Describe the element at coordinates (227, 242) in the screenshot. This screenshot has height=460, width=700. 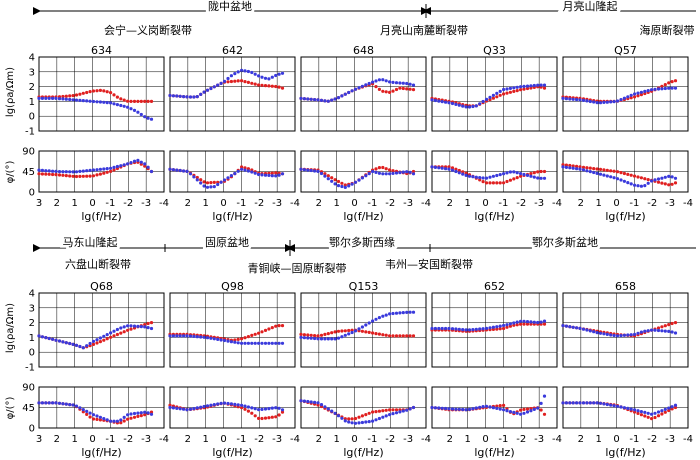
I see `region-label: 固原盆地` at that location.